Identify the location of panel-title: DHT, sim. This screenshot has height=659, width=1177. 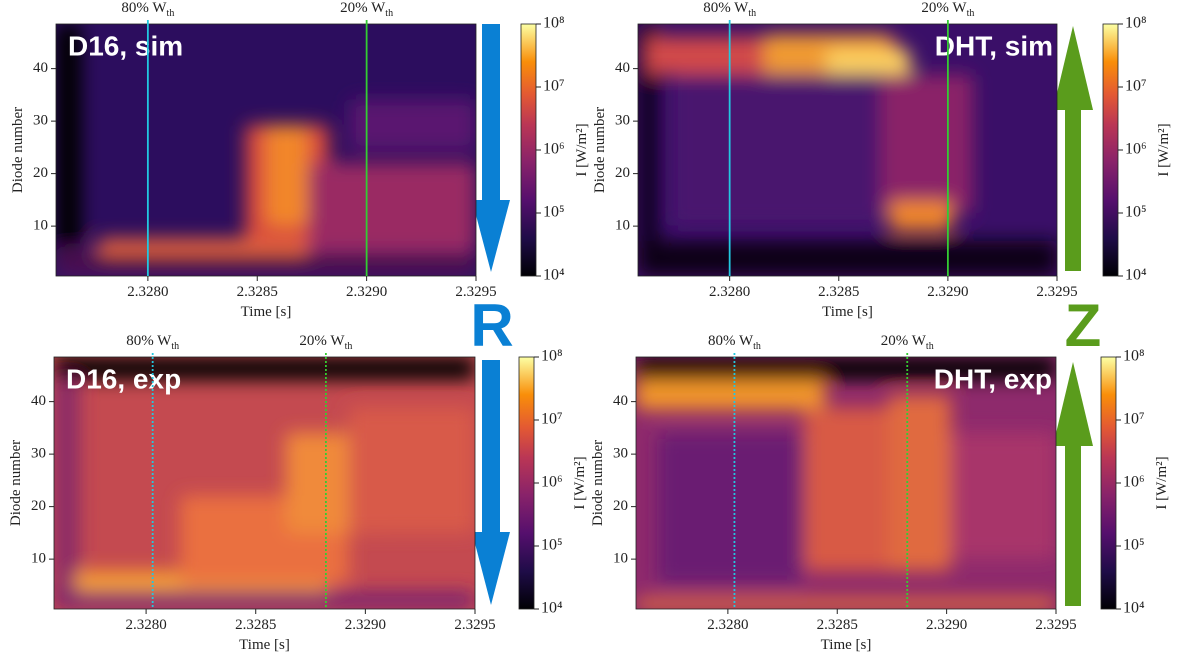
(994, 45).